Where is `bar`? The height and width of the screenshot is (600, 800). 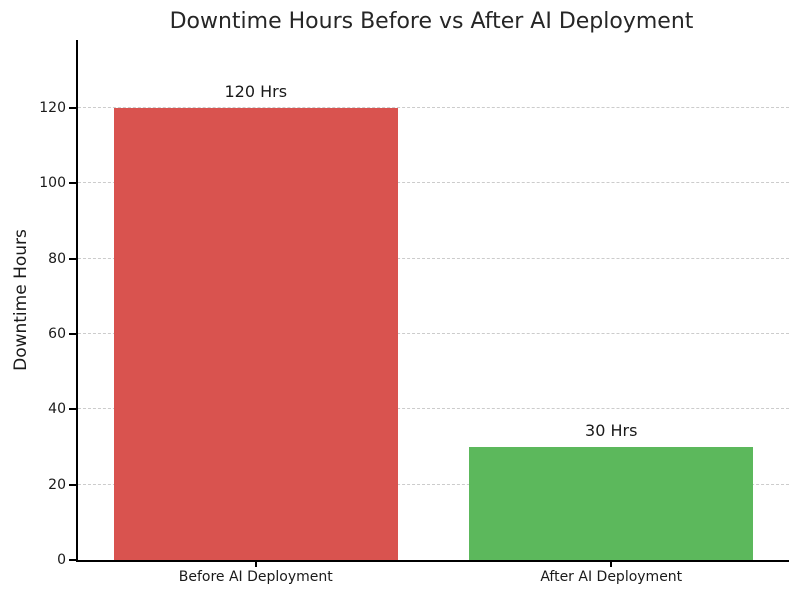 bar is located at coordinates (611, 503).